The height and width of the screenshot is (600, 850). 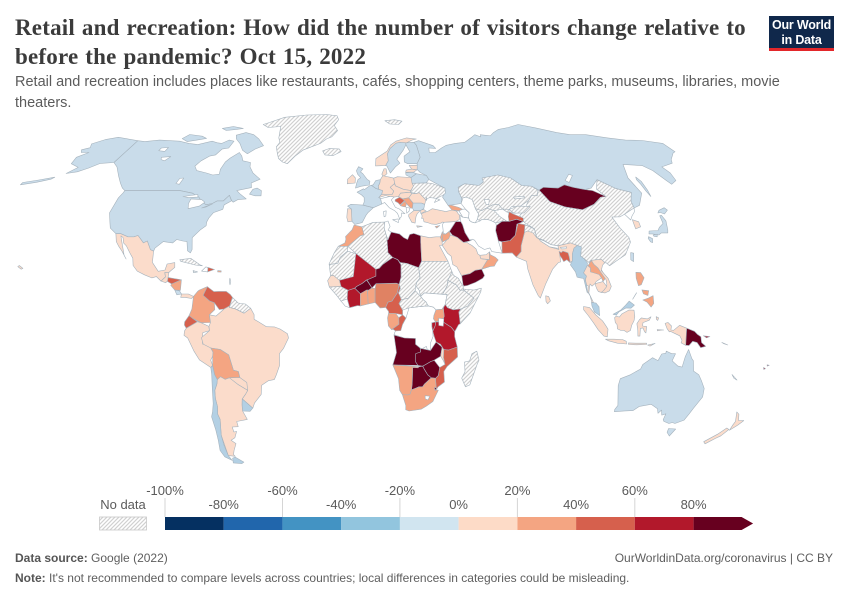 What do you see at coordinates (165, 490) in the screenshot?
I see `svg-text: -100%` at bounding box center [165, 490].